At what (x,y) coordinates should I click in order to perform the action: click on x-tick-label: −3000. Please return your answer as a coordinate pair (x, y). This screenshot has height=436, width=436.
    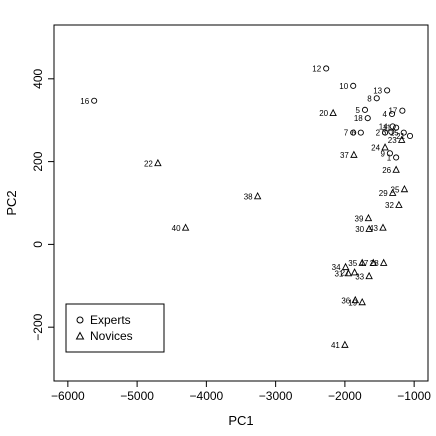
    Looking at the image, I should click on (276, 396).